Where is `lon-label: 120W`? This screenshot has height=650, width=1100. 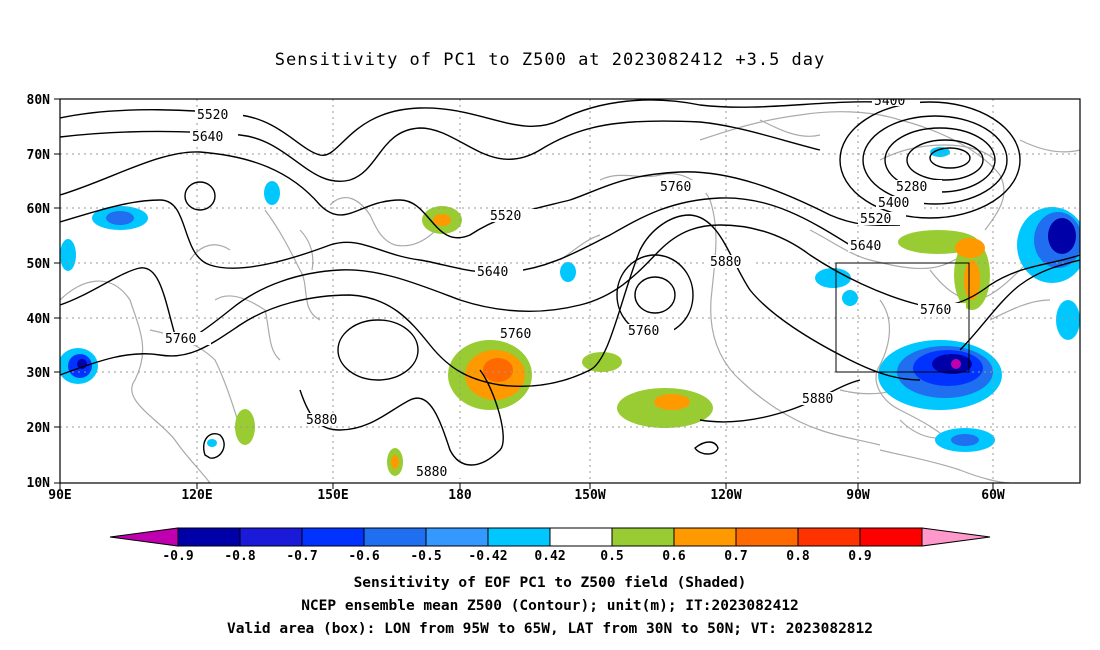 lon-label: 120W is located at coordinates (725, 495).